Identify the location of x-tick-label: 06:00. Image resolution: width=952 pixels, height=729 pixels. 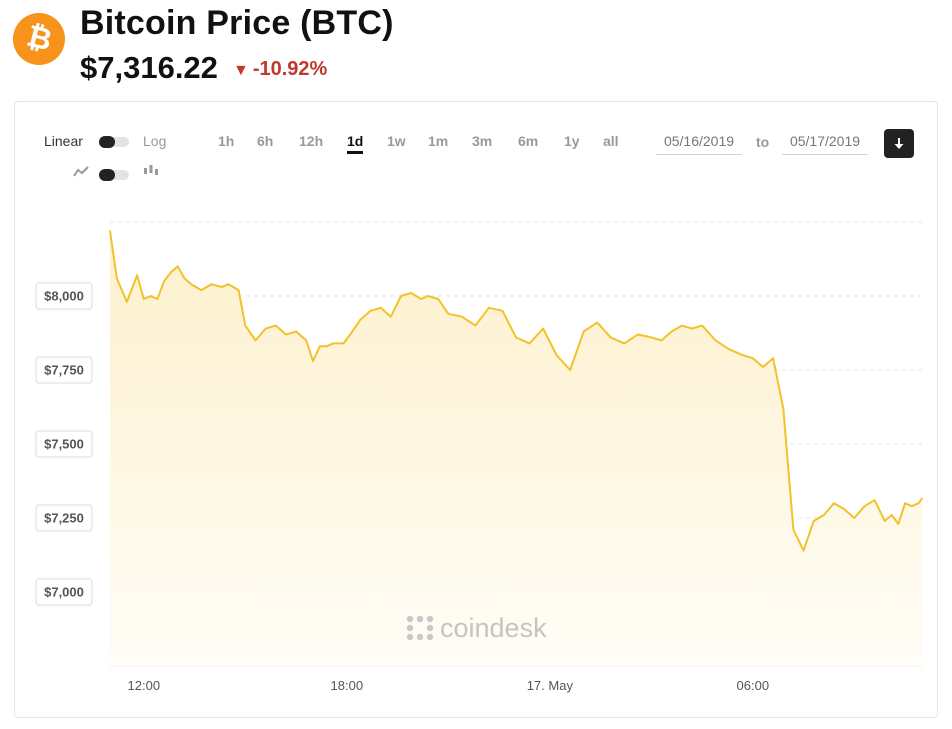
(753, 685).